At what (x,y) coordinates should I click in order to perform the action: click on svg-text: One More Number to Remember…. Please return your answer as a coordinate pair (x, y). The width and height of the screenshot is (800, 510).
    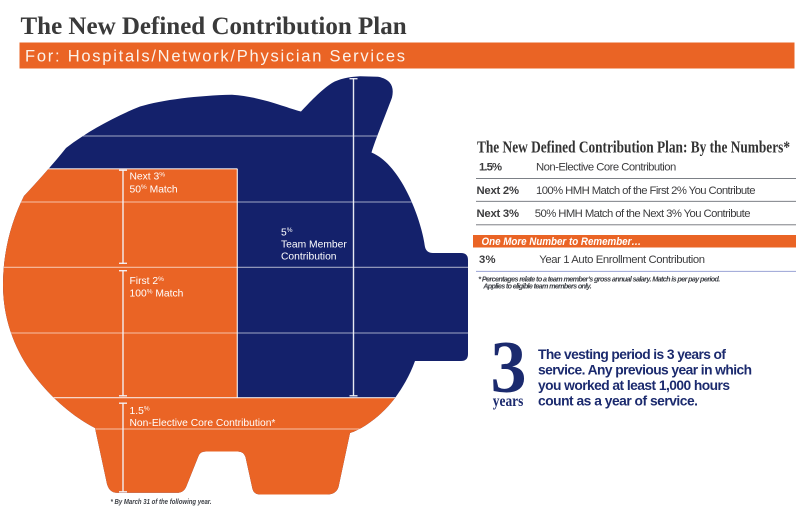
    Looking at the image, I should click on (562, 242).